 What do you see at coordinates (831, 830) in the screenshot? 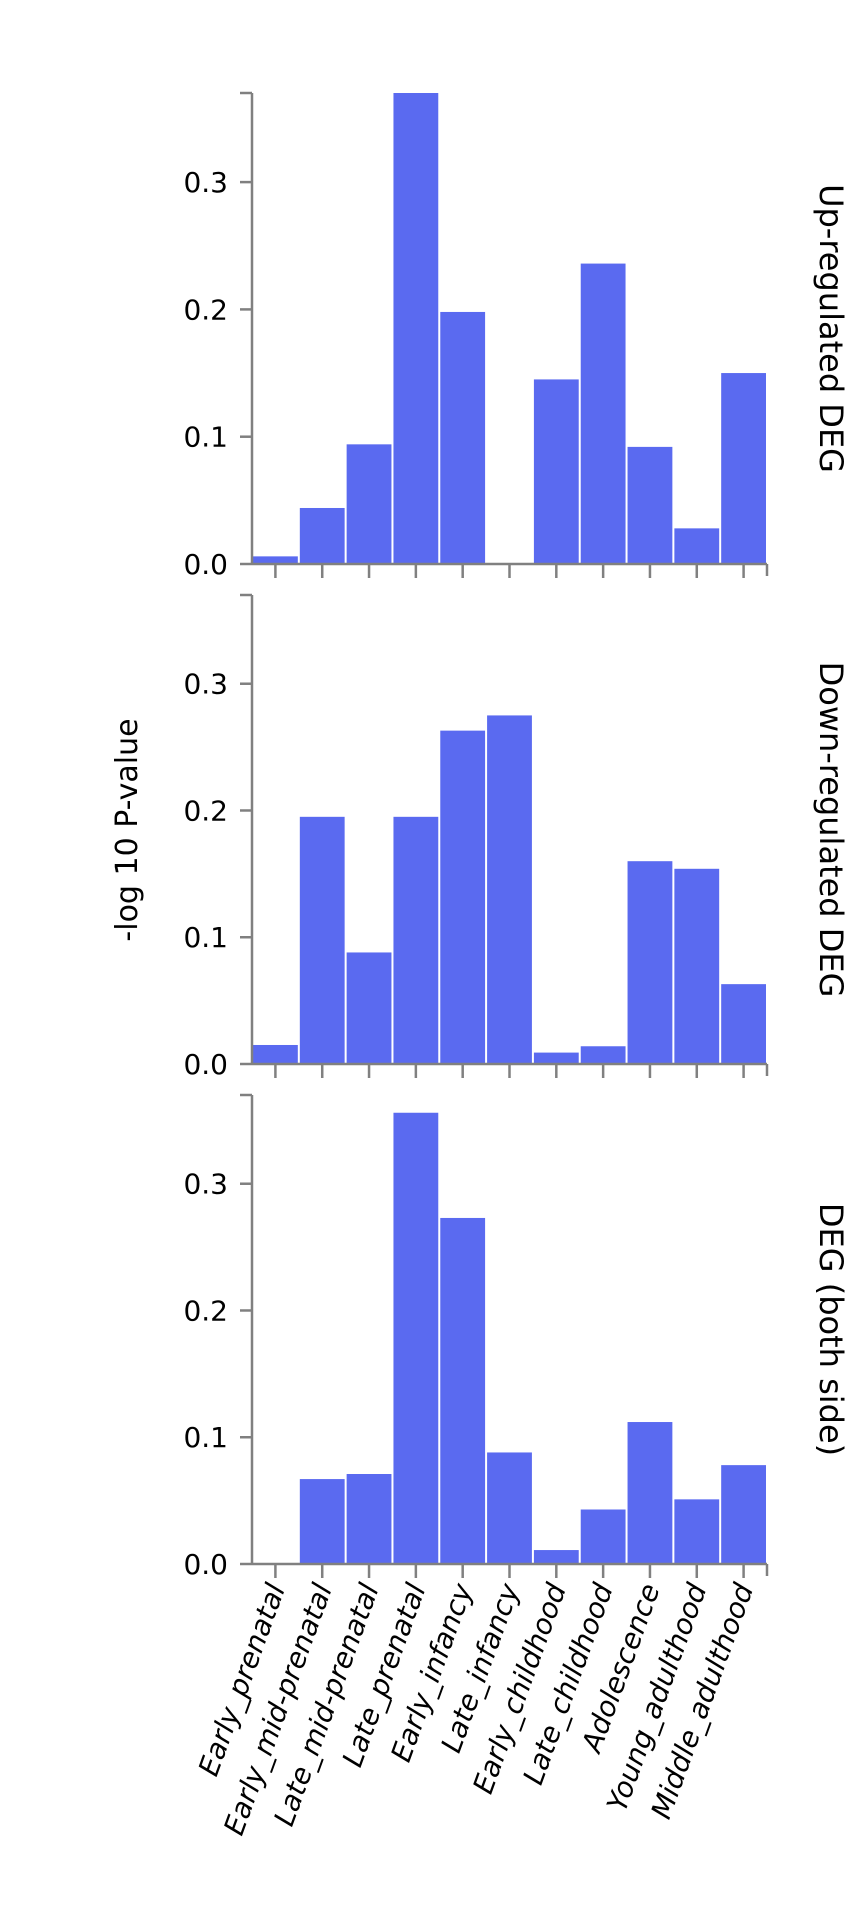
I see `facet-label: Down-regulated DEG` at bounding box center [831, 830].